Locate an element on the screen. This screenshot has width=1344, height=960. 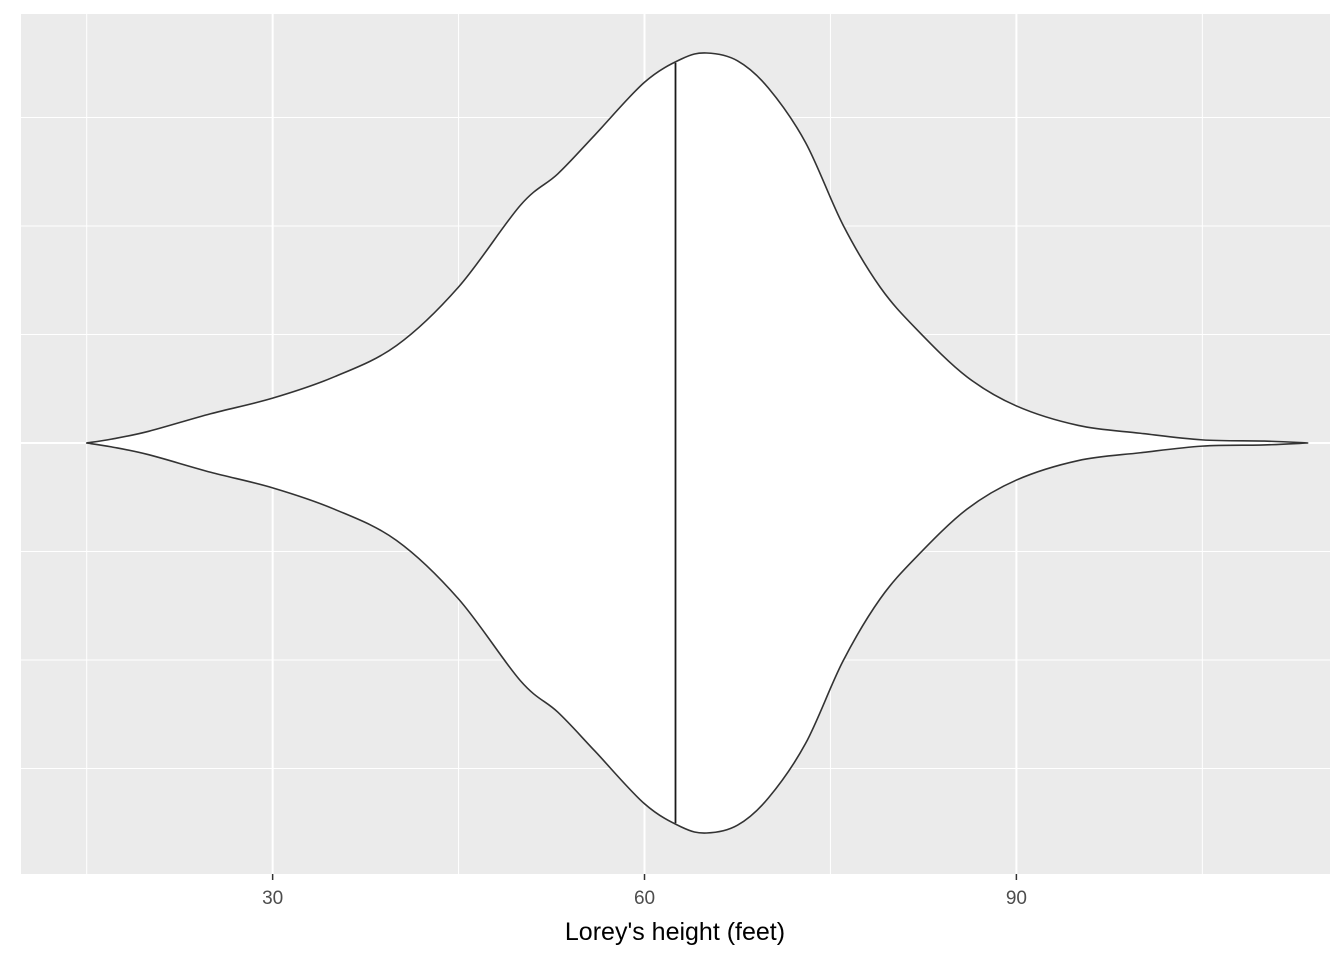
x-axis-tick-labels: 30 60 90 is located at coordinates (644, 898).